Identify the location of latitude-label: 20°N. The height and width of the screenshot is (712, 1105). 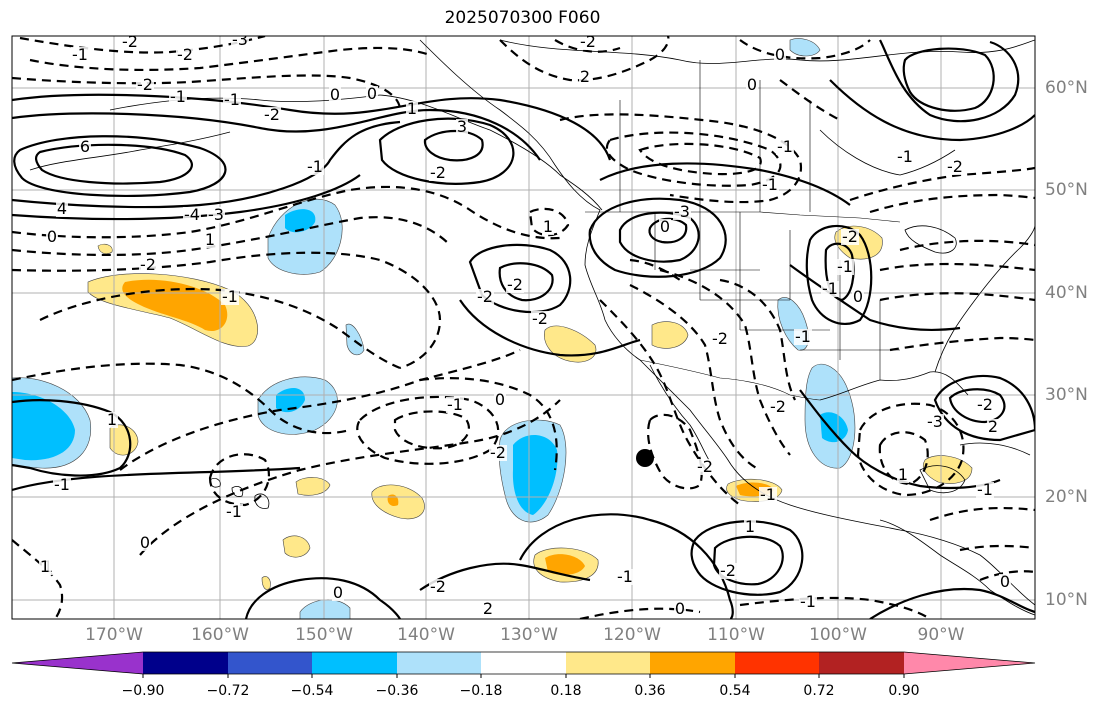
(1066, 497).